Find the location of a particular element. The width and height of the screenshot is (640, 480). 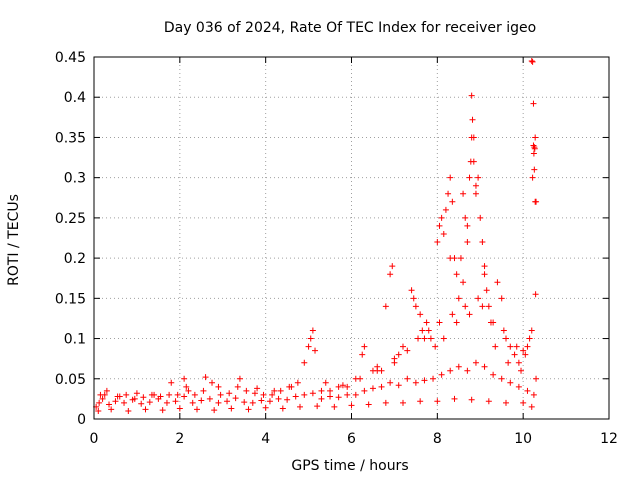

y-tick-label: 0.4 is located at coordinates (75, 98).